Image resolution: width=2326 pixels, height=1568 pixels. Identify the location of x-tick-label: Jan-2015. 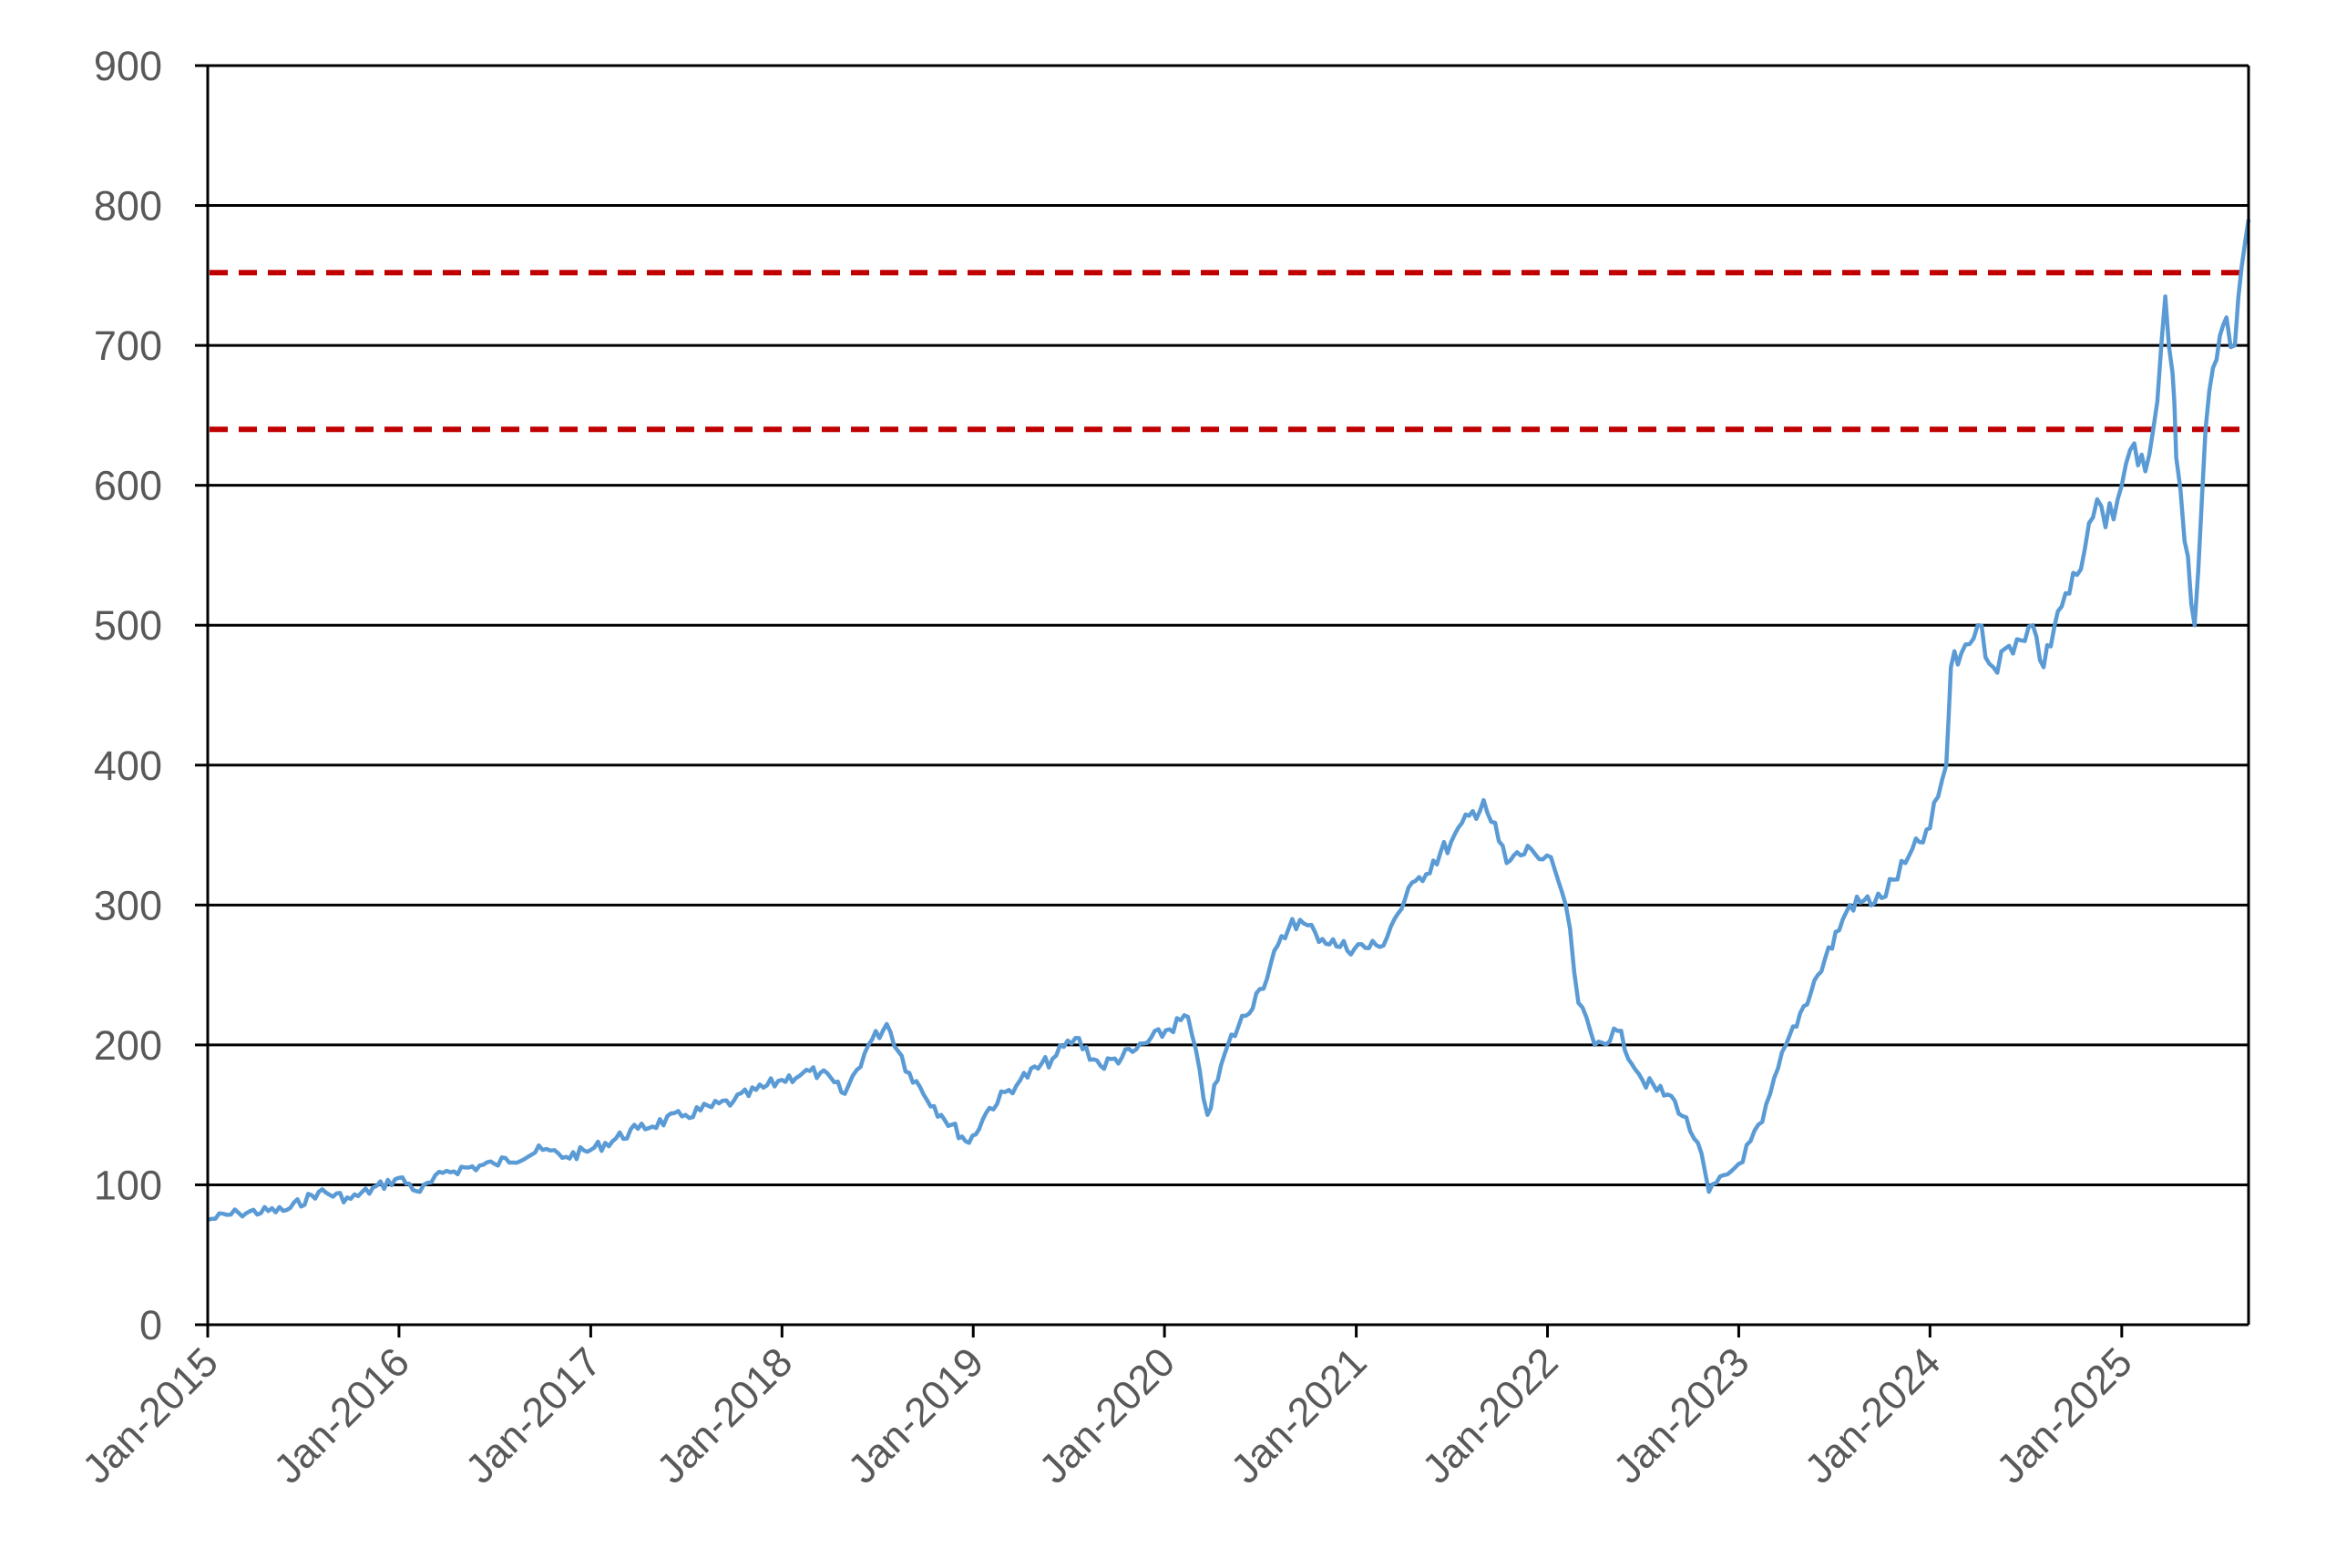
(150, 1415).